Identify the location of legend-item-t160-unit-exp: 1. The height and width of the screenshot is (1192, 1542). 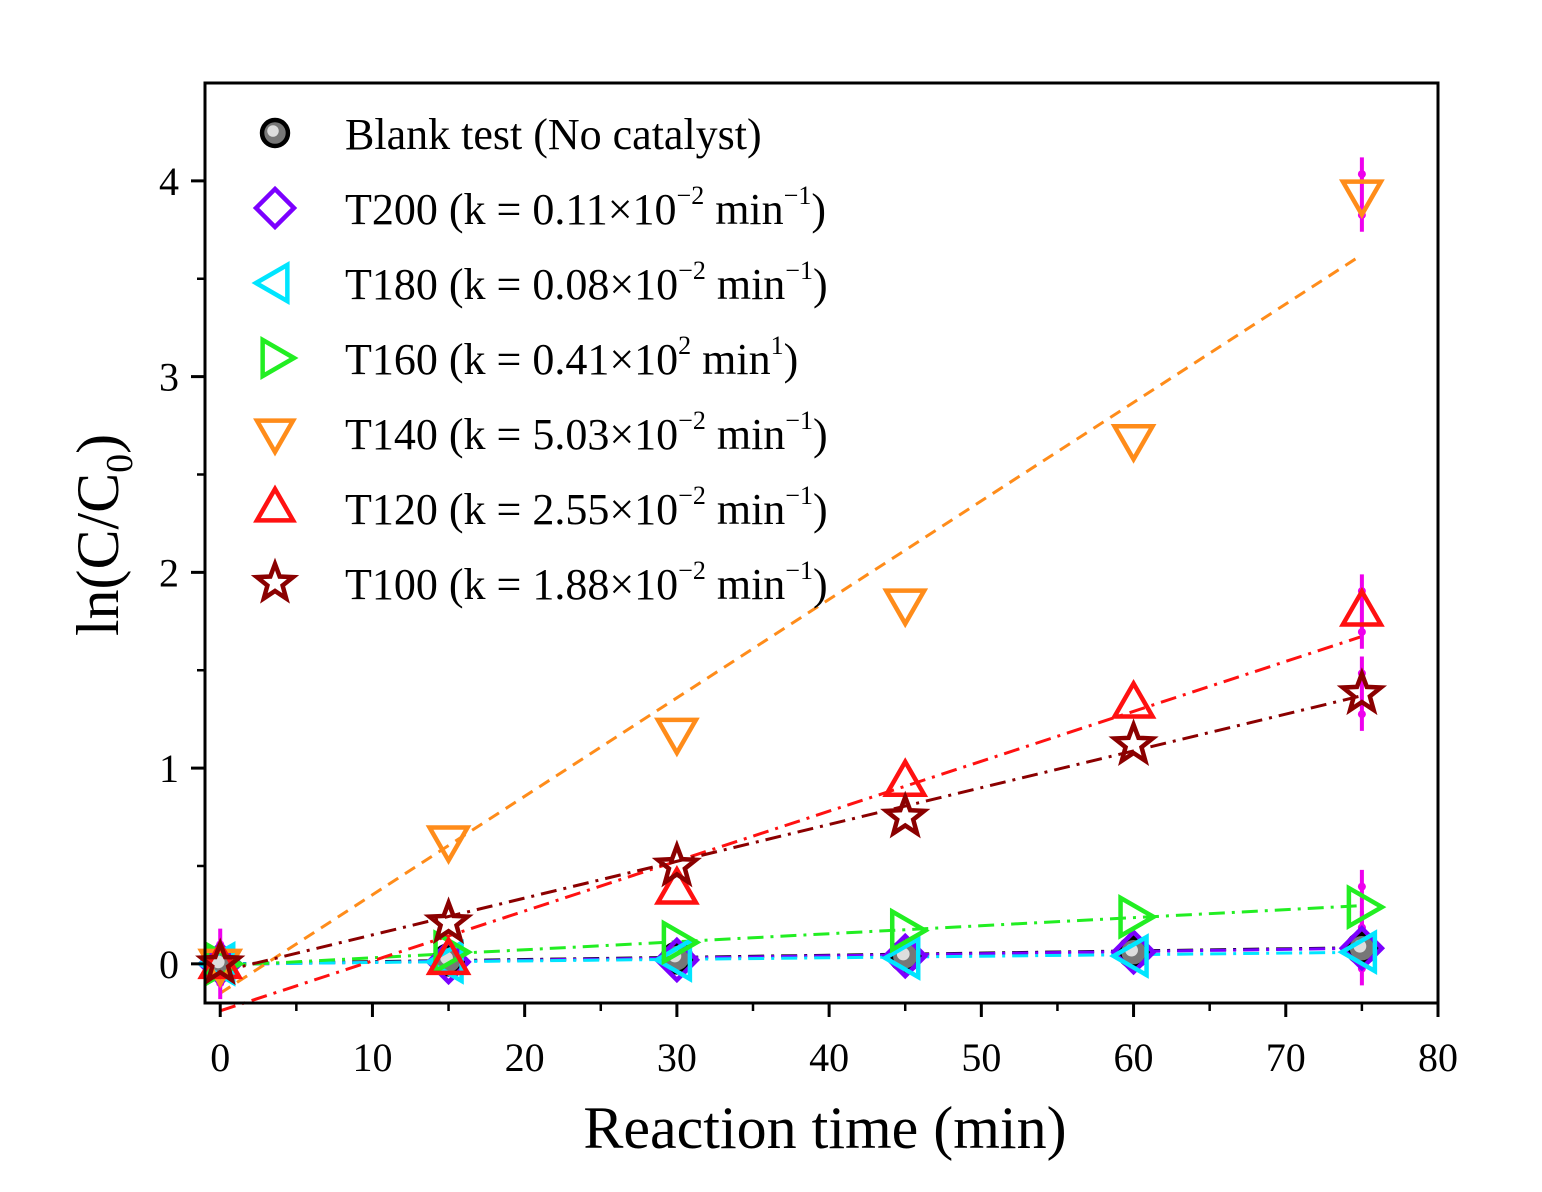
(777, 345).